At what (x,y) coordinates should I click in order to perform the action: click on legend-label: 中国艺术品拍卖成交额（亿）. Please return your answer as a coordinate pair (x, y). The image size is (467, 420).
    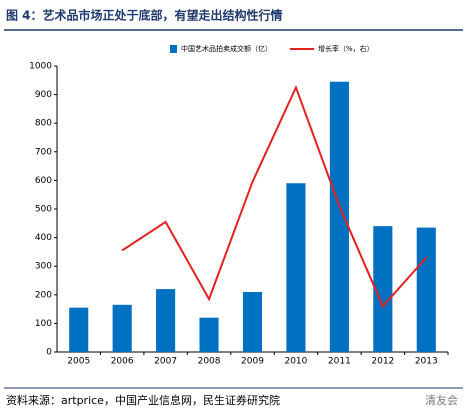
    Looking at the image, I should click on (226, 48).